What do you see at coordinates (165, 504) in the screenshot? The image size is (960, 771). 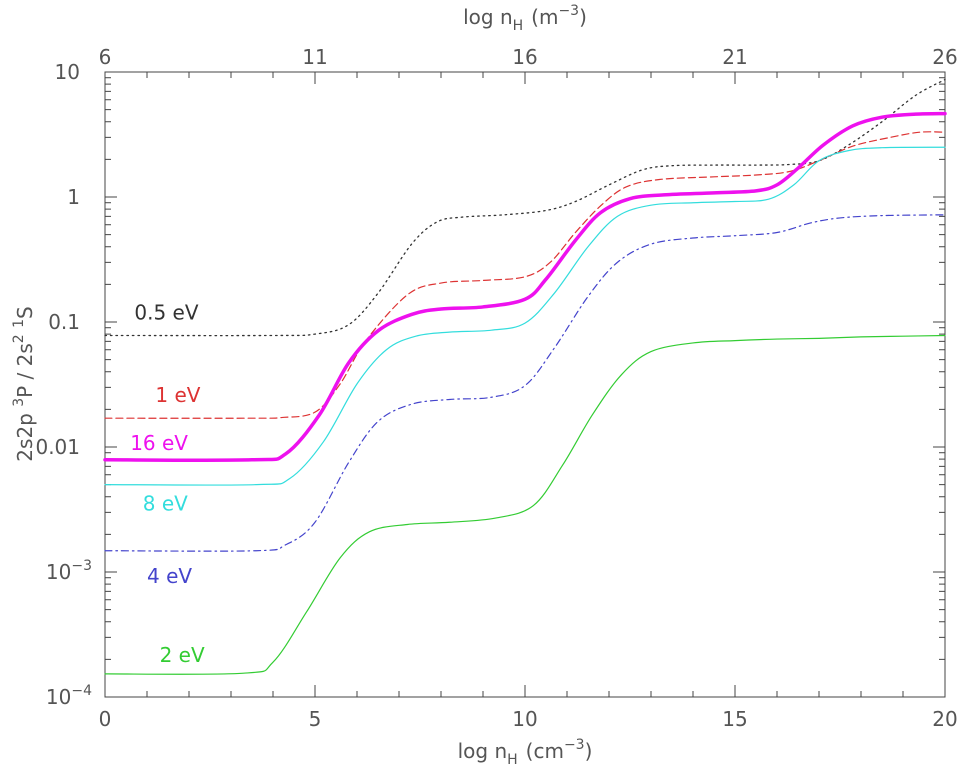 I see `series-label: 8 eV` at bounding box center [165, 504].